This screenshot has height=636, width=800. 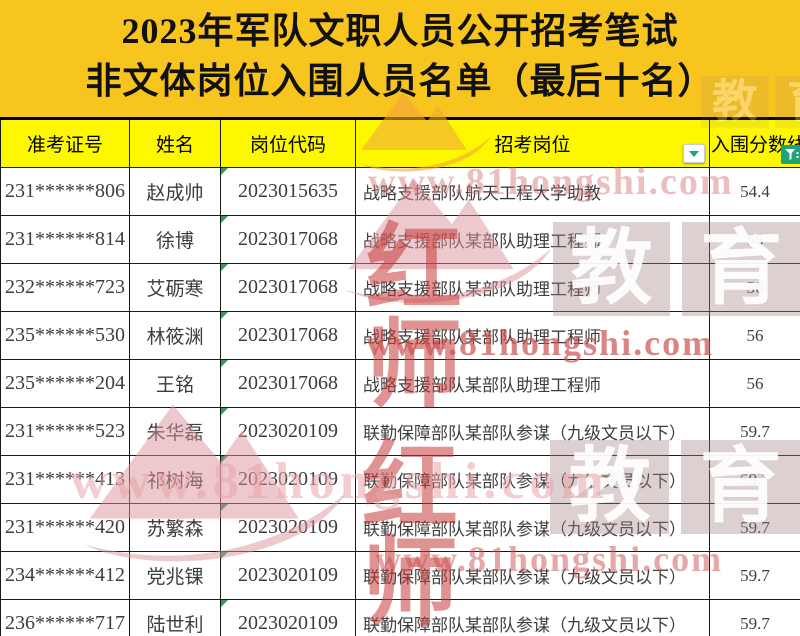 What do you see at coordinates (65, 143) in the screenshot?
I see `col-header-admission-no: 准考证号` at bounding box center [65, 143].